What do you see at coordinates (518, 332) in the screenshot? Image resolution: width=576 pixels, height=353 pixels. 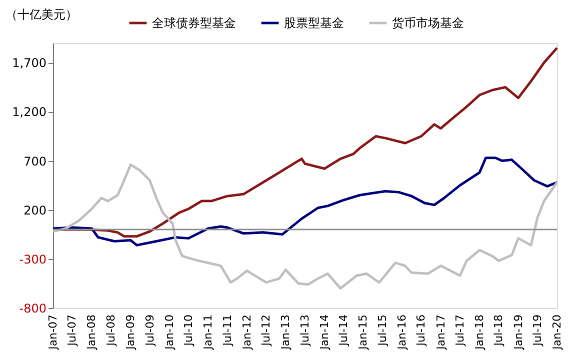 I see `x-tick-label: Jan-19` at bounding box center [518, 332].